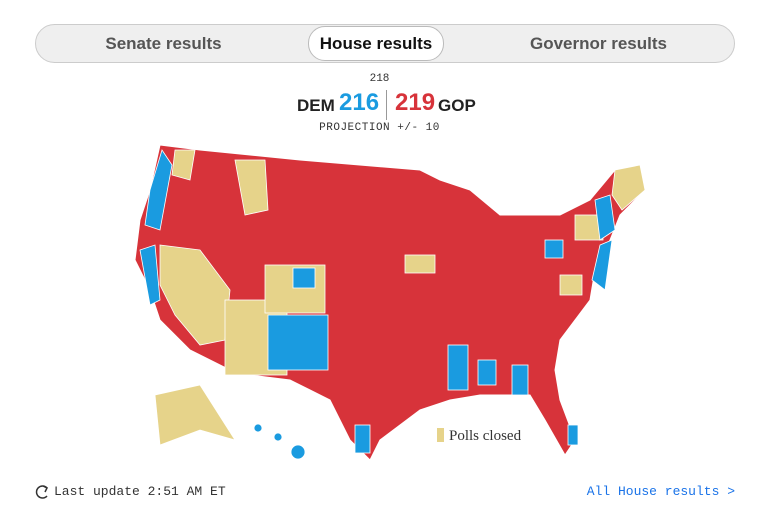 This screenshot has width=759, height=524. Describe the element at coordinates (316, 105) in the screenshot. I see `dem-label: DEM` at that location.